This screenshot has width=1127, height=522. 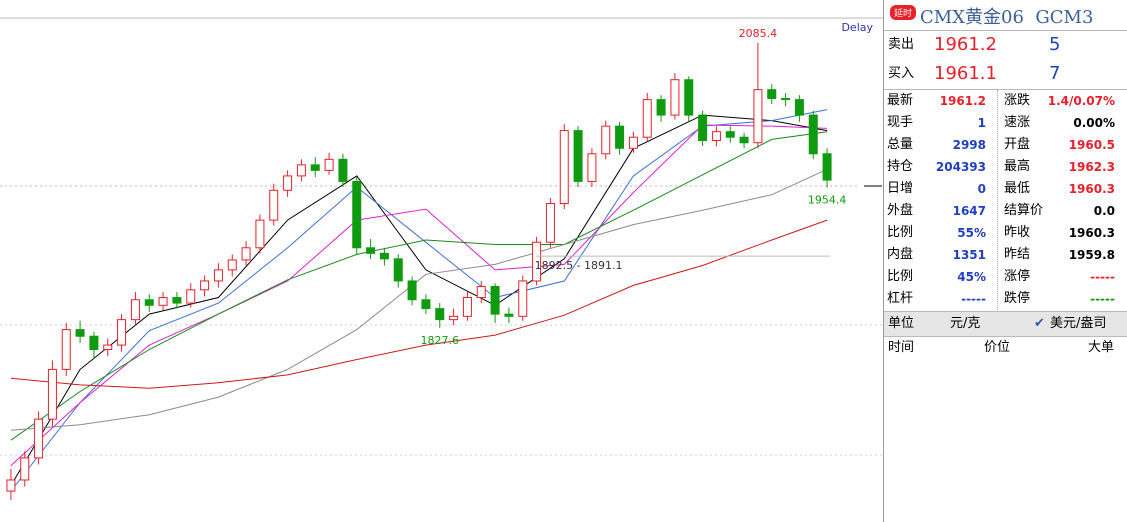 I want to click on field-label: 速涨, so click(x=1017, y=122).